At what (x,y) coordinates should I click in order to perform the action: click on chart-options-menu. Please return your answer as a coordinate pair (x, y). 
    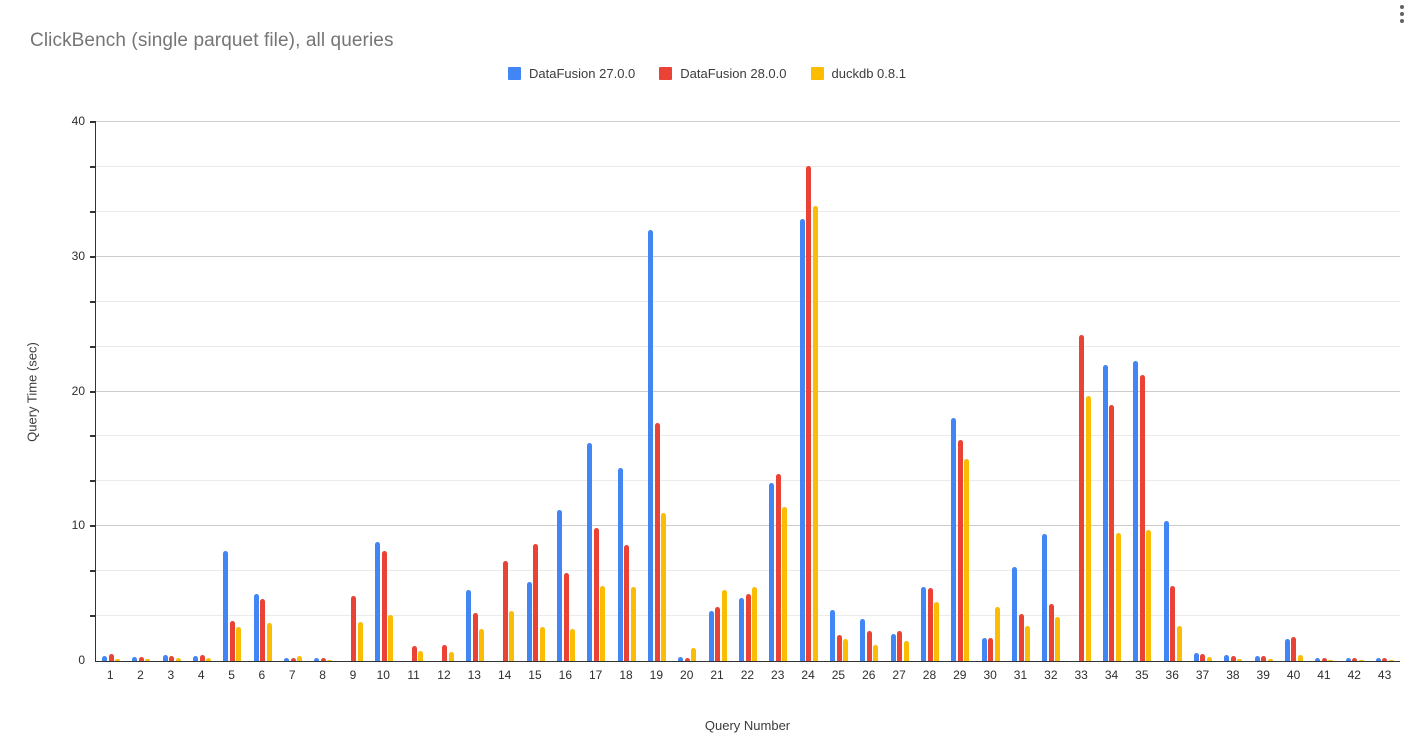
    Looking at the image, I should click on (1402, 14).